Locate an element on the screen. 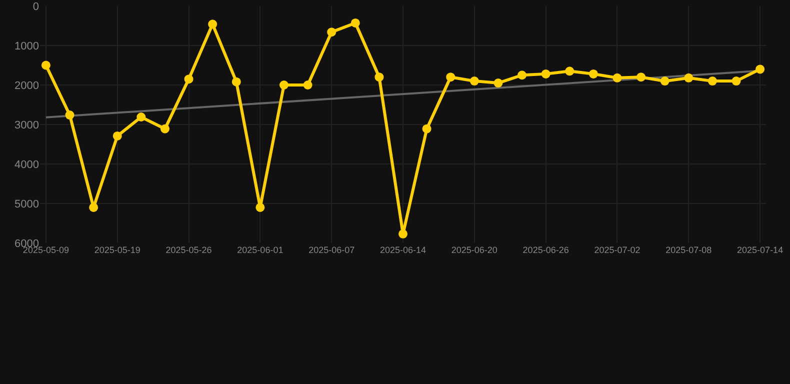  x-tick-label: 2025-05-19 is located at coordinates (117, 250).